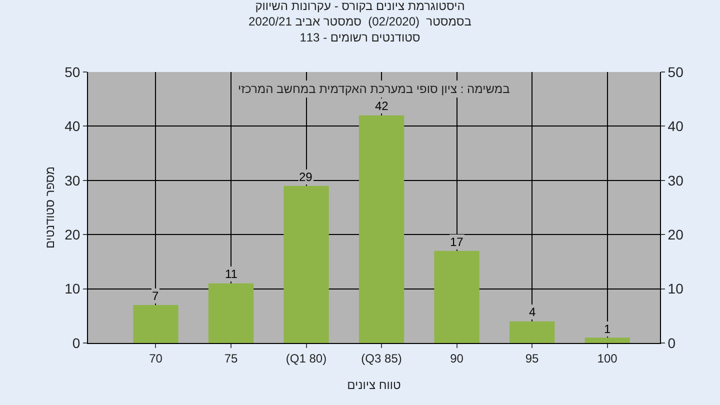 The width and height of the screenshot is (720, 405). Describe the element at coordinates (231, 358) in the screenshot. I see `x-tick-label: 75` at that location.